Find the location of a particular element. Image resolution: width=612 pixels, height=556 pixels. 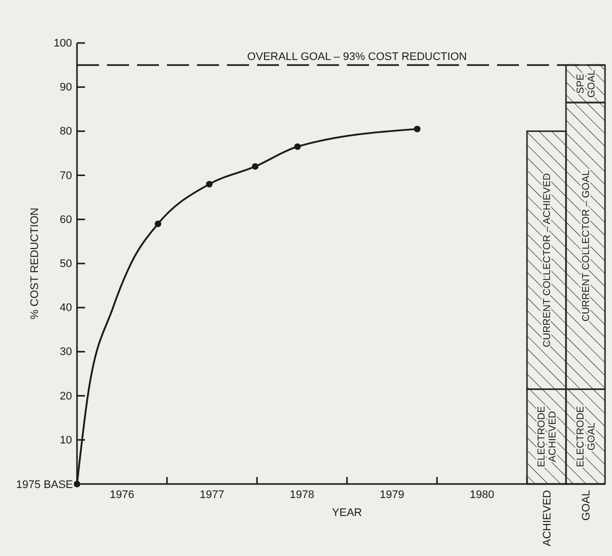

x-tick-label: 1980 is located at coordinates (482, 495).